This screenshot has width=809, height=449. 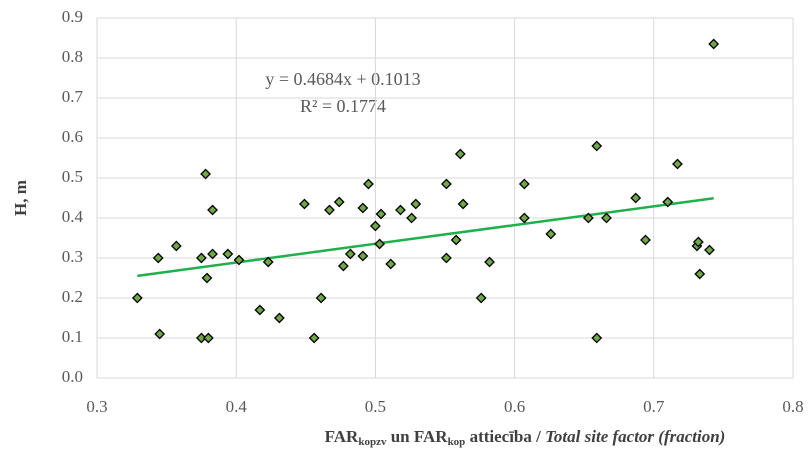 What do you see at coordinates (635, 436) in the screenshot?
I see `x-label-italic: Total site factor (fraction)` at bounding box center [635, 436].